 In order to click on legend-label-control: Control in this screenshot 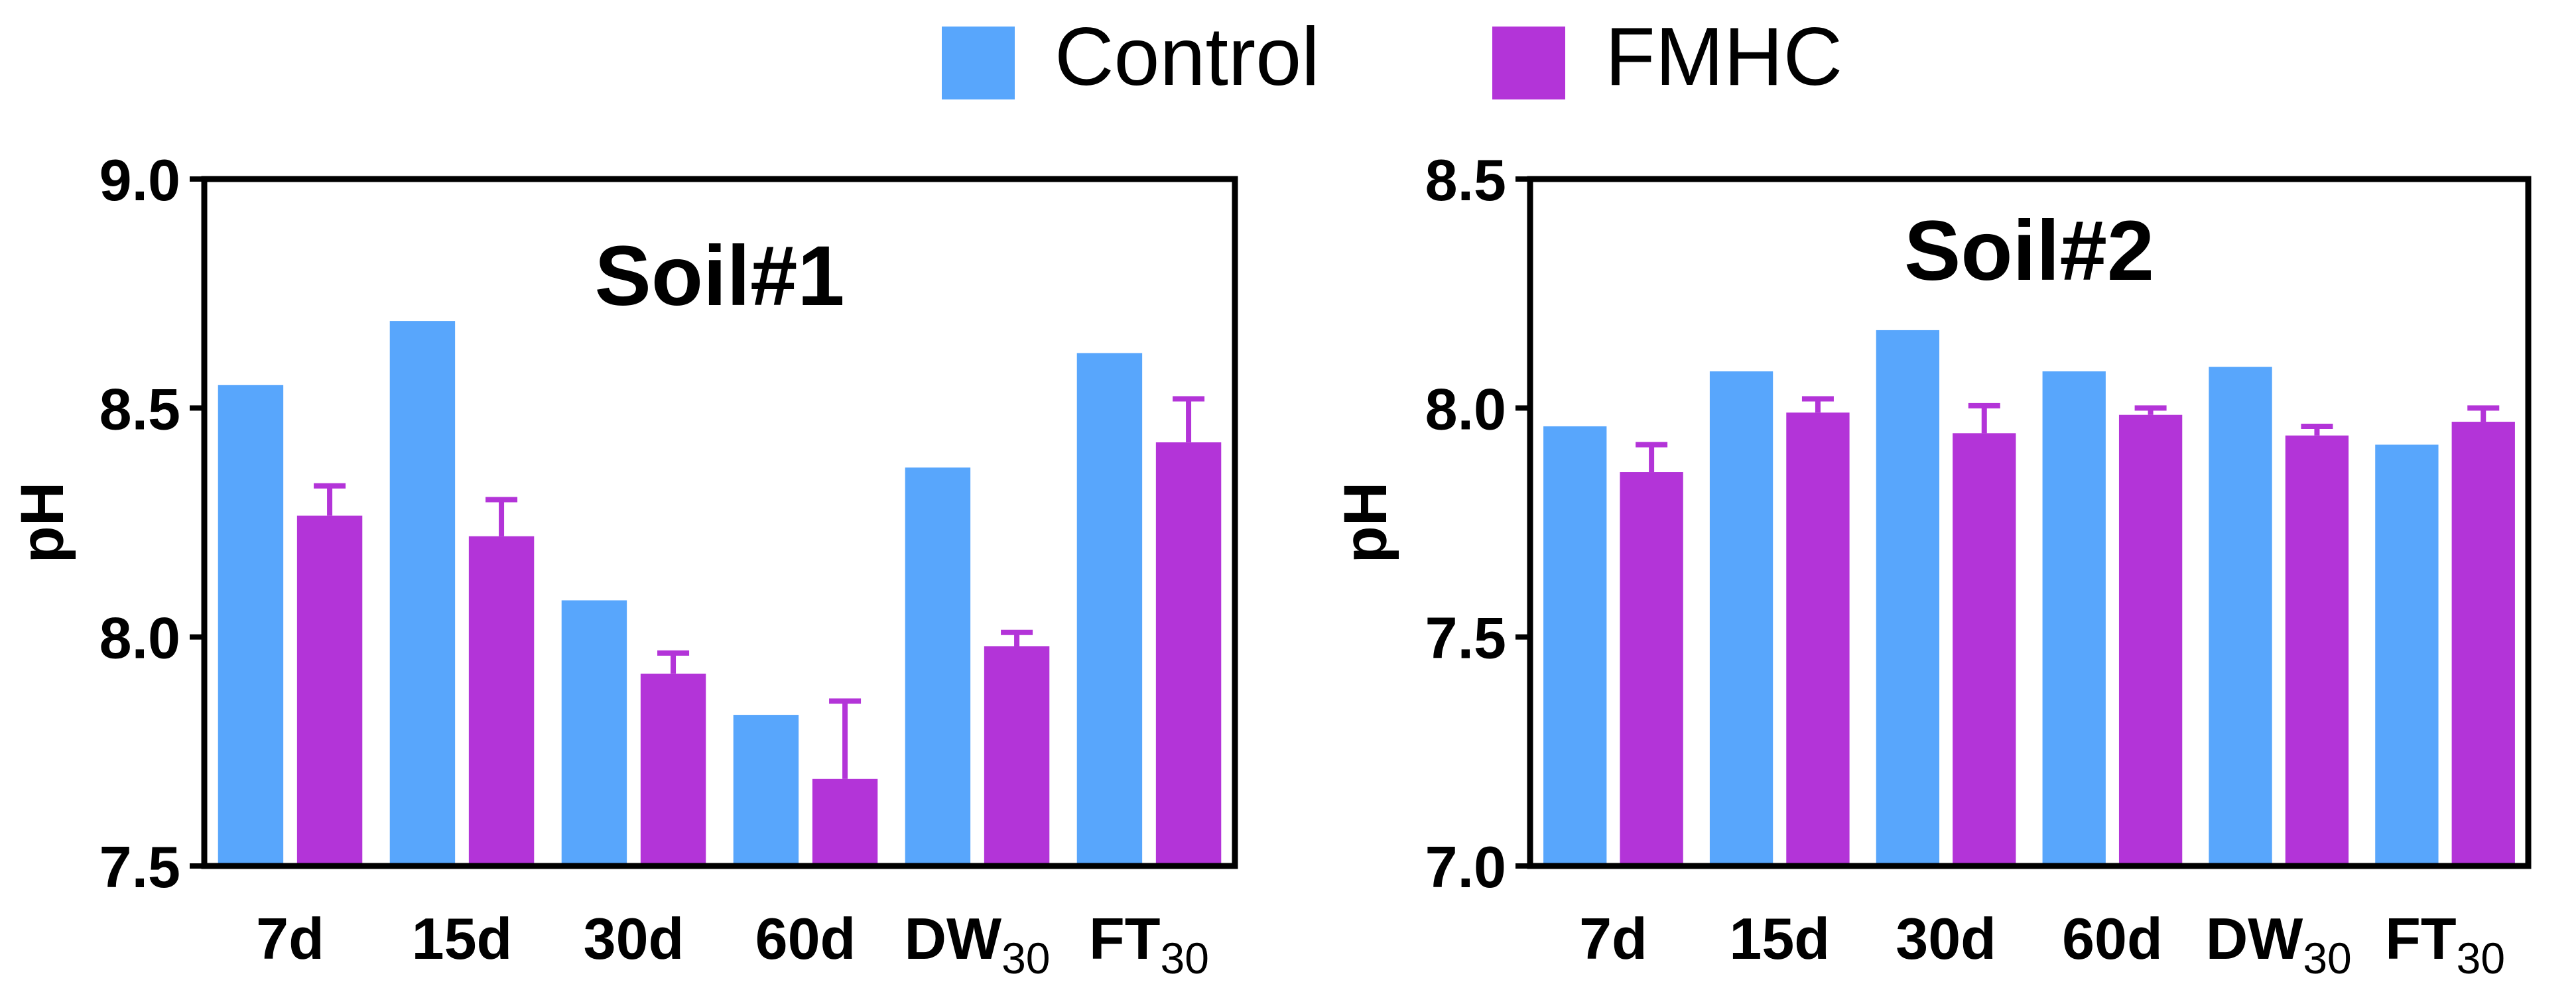, I will do `click(1188, 57)`.